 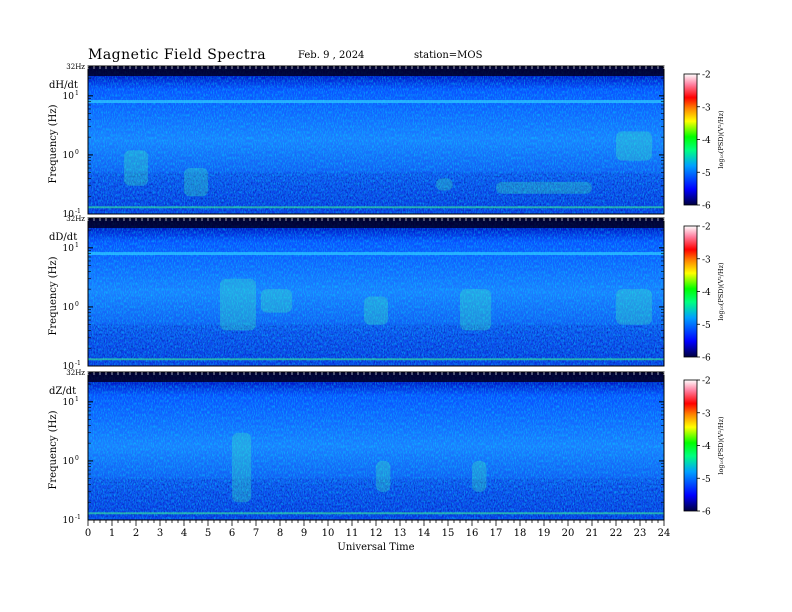 What do you see at coordinates (616, 533) in the screenshot?
I see `x-tick-label: 22` at bounding box center [616, 533].